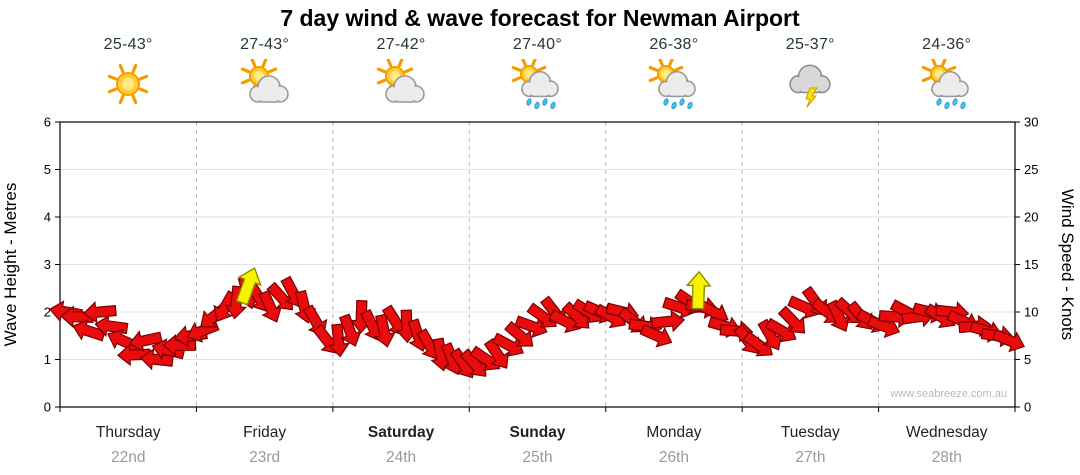 The image size is (1080, 475). Describe the element at coordinates (265, 44) in the screenshot. I see `day-temperature: 27-43°` at that location.